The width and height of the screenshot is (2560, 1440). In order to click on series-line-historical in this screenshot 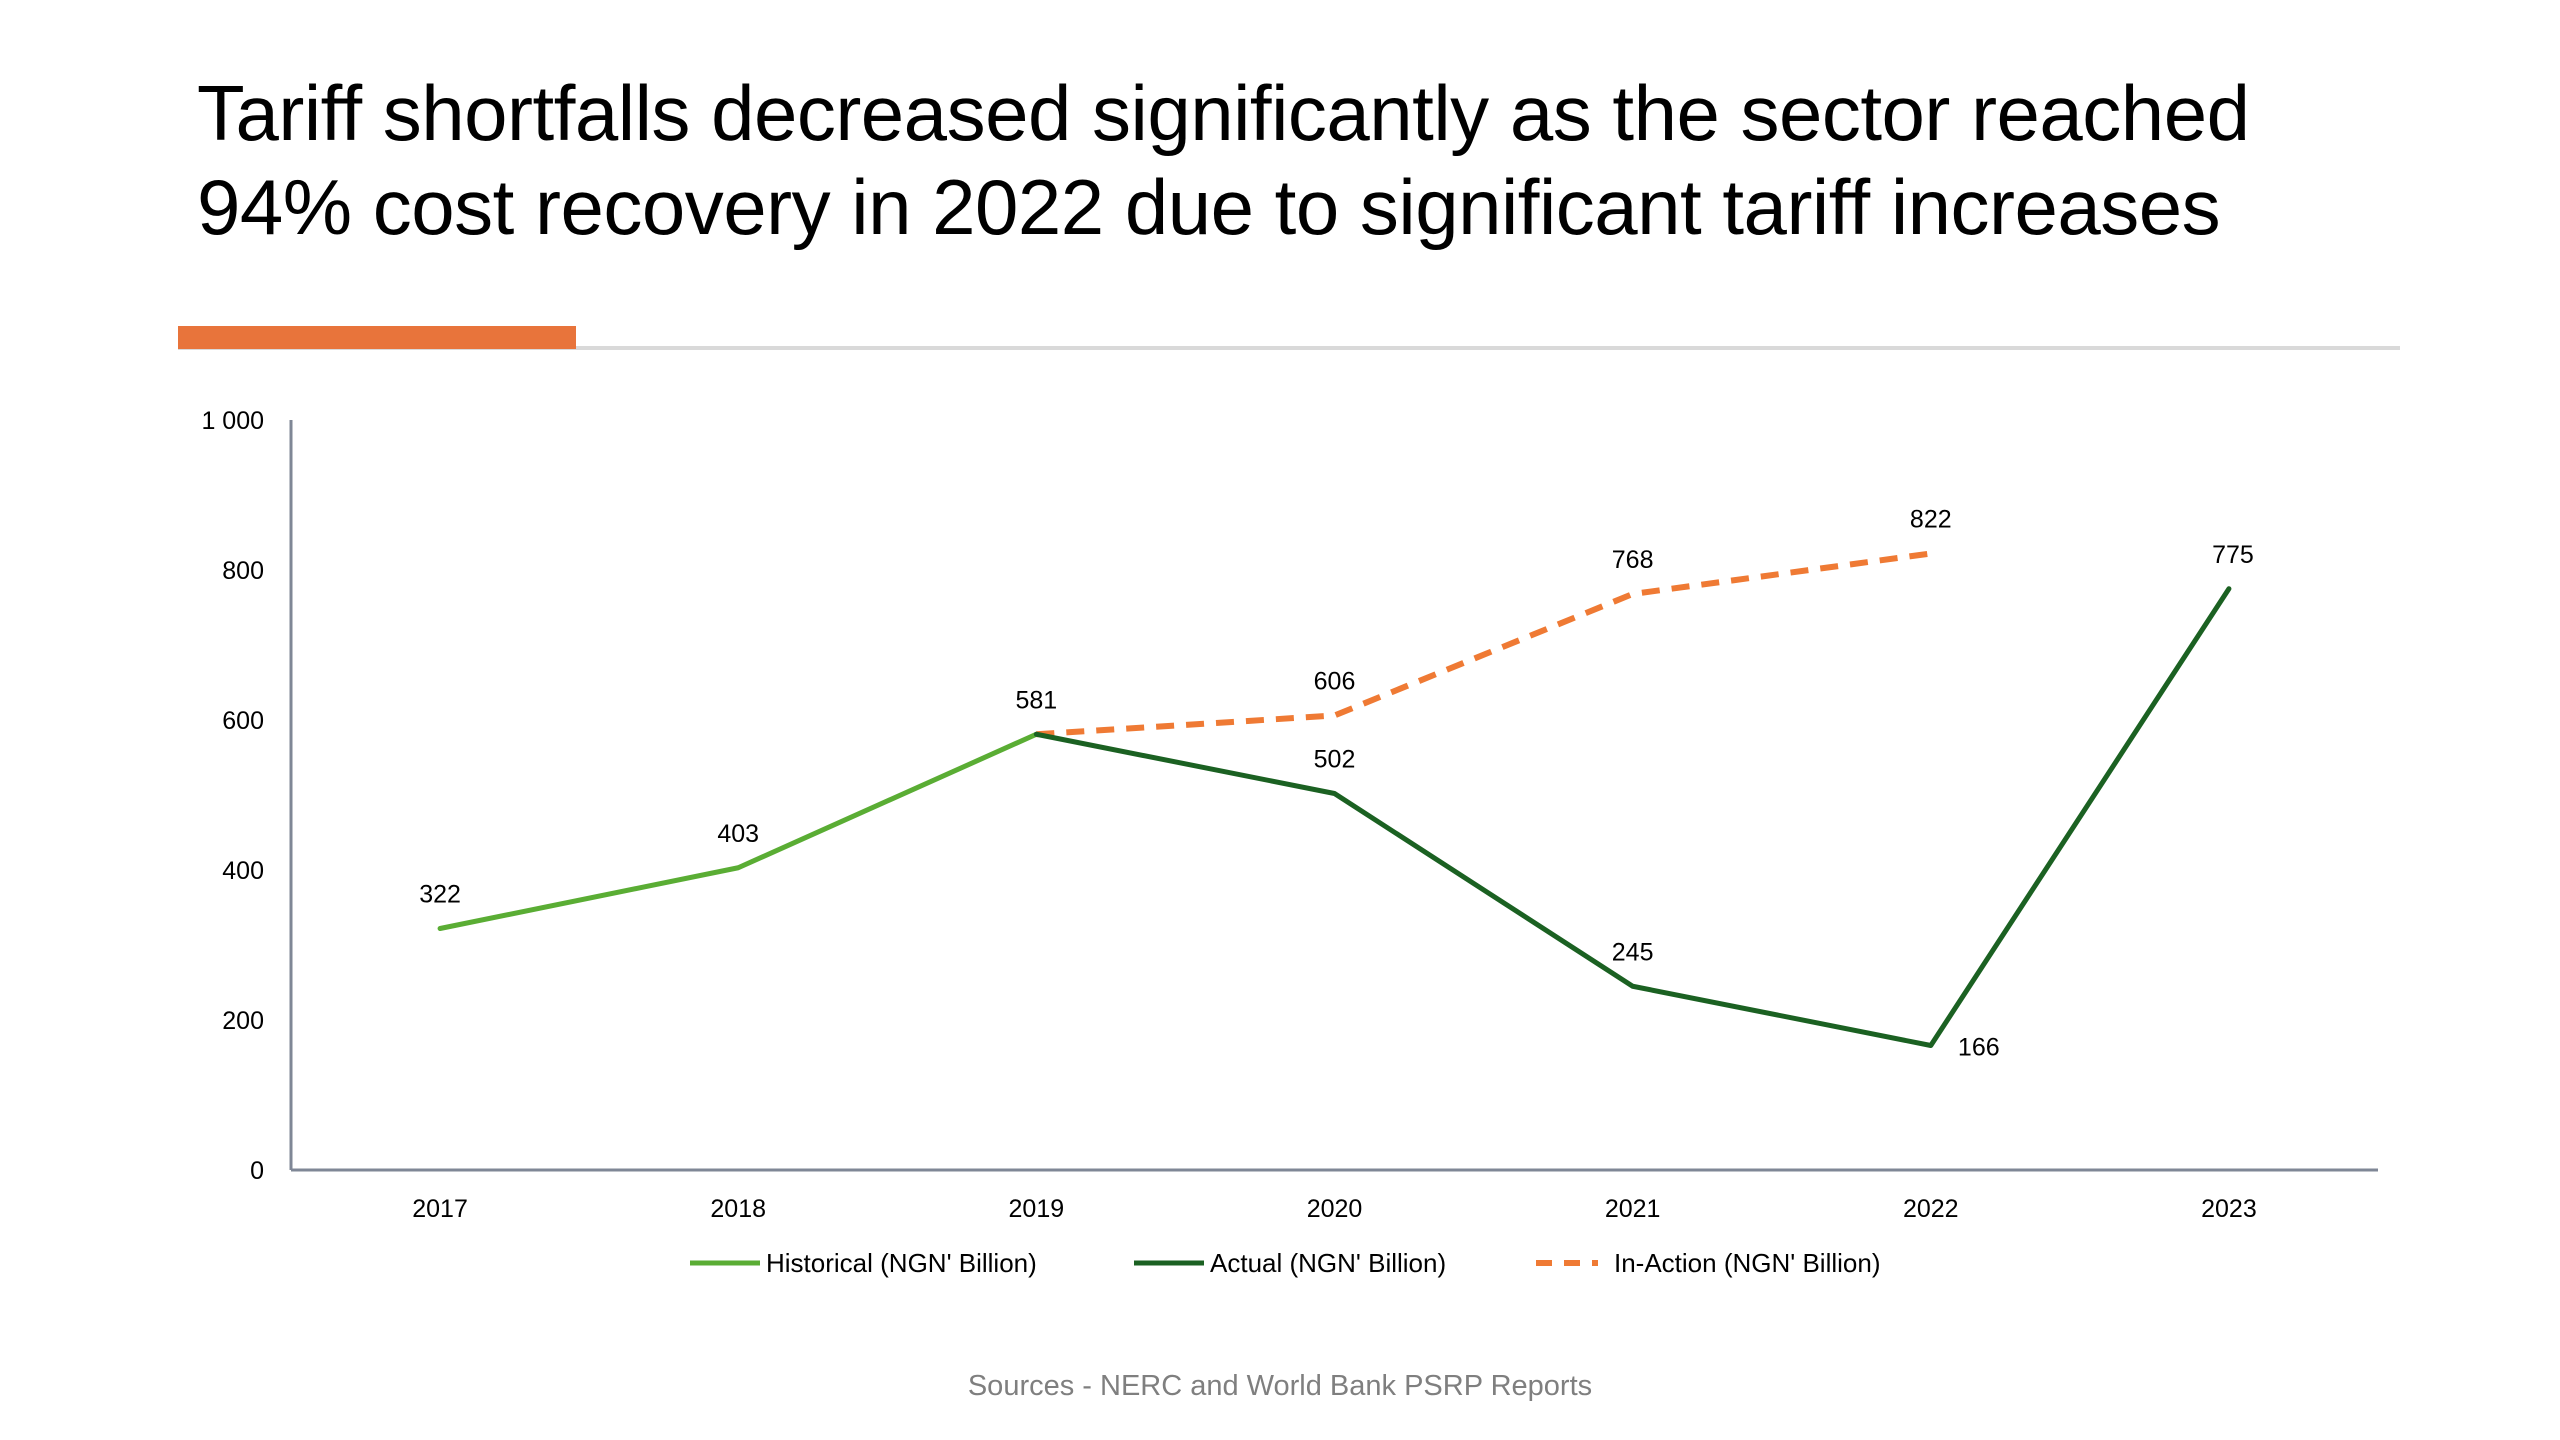, I will do `click(738, 831)`.